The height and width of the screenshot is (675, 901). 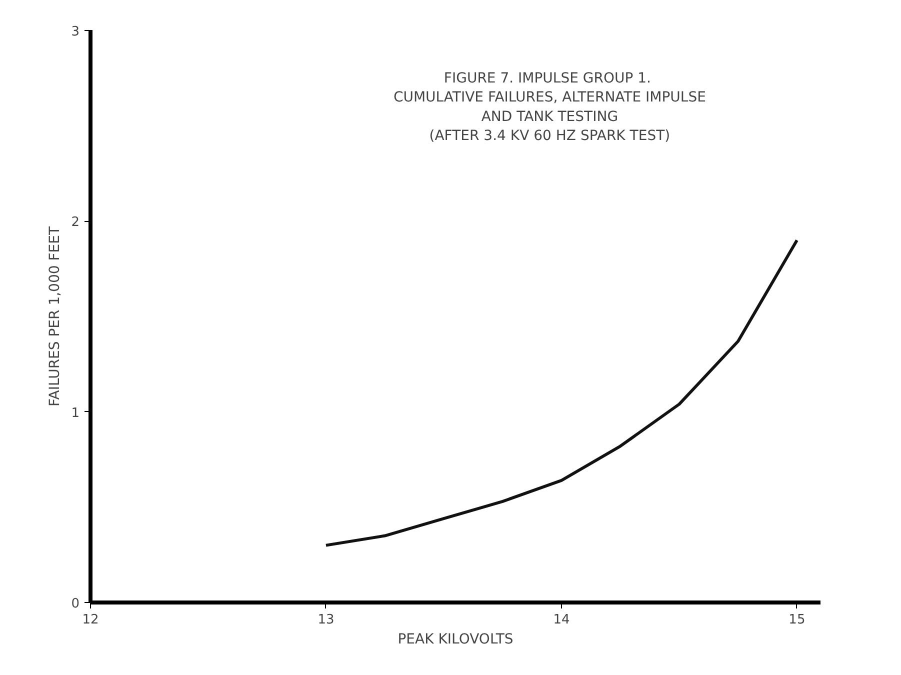 What do you see at coordinates (75, 413) in the screenshot?
I see `y-tick-label: 1` at bounding box center [75, 413].